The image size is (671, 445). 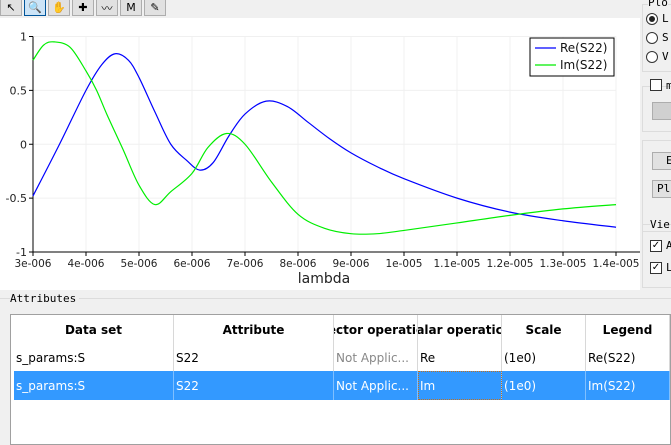 I want to click on view-checkbox-l-label: L, so click(x=668, y=267).